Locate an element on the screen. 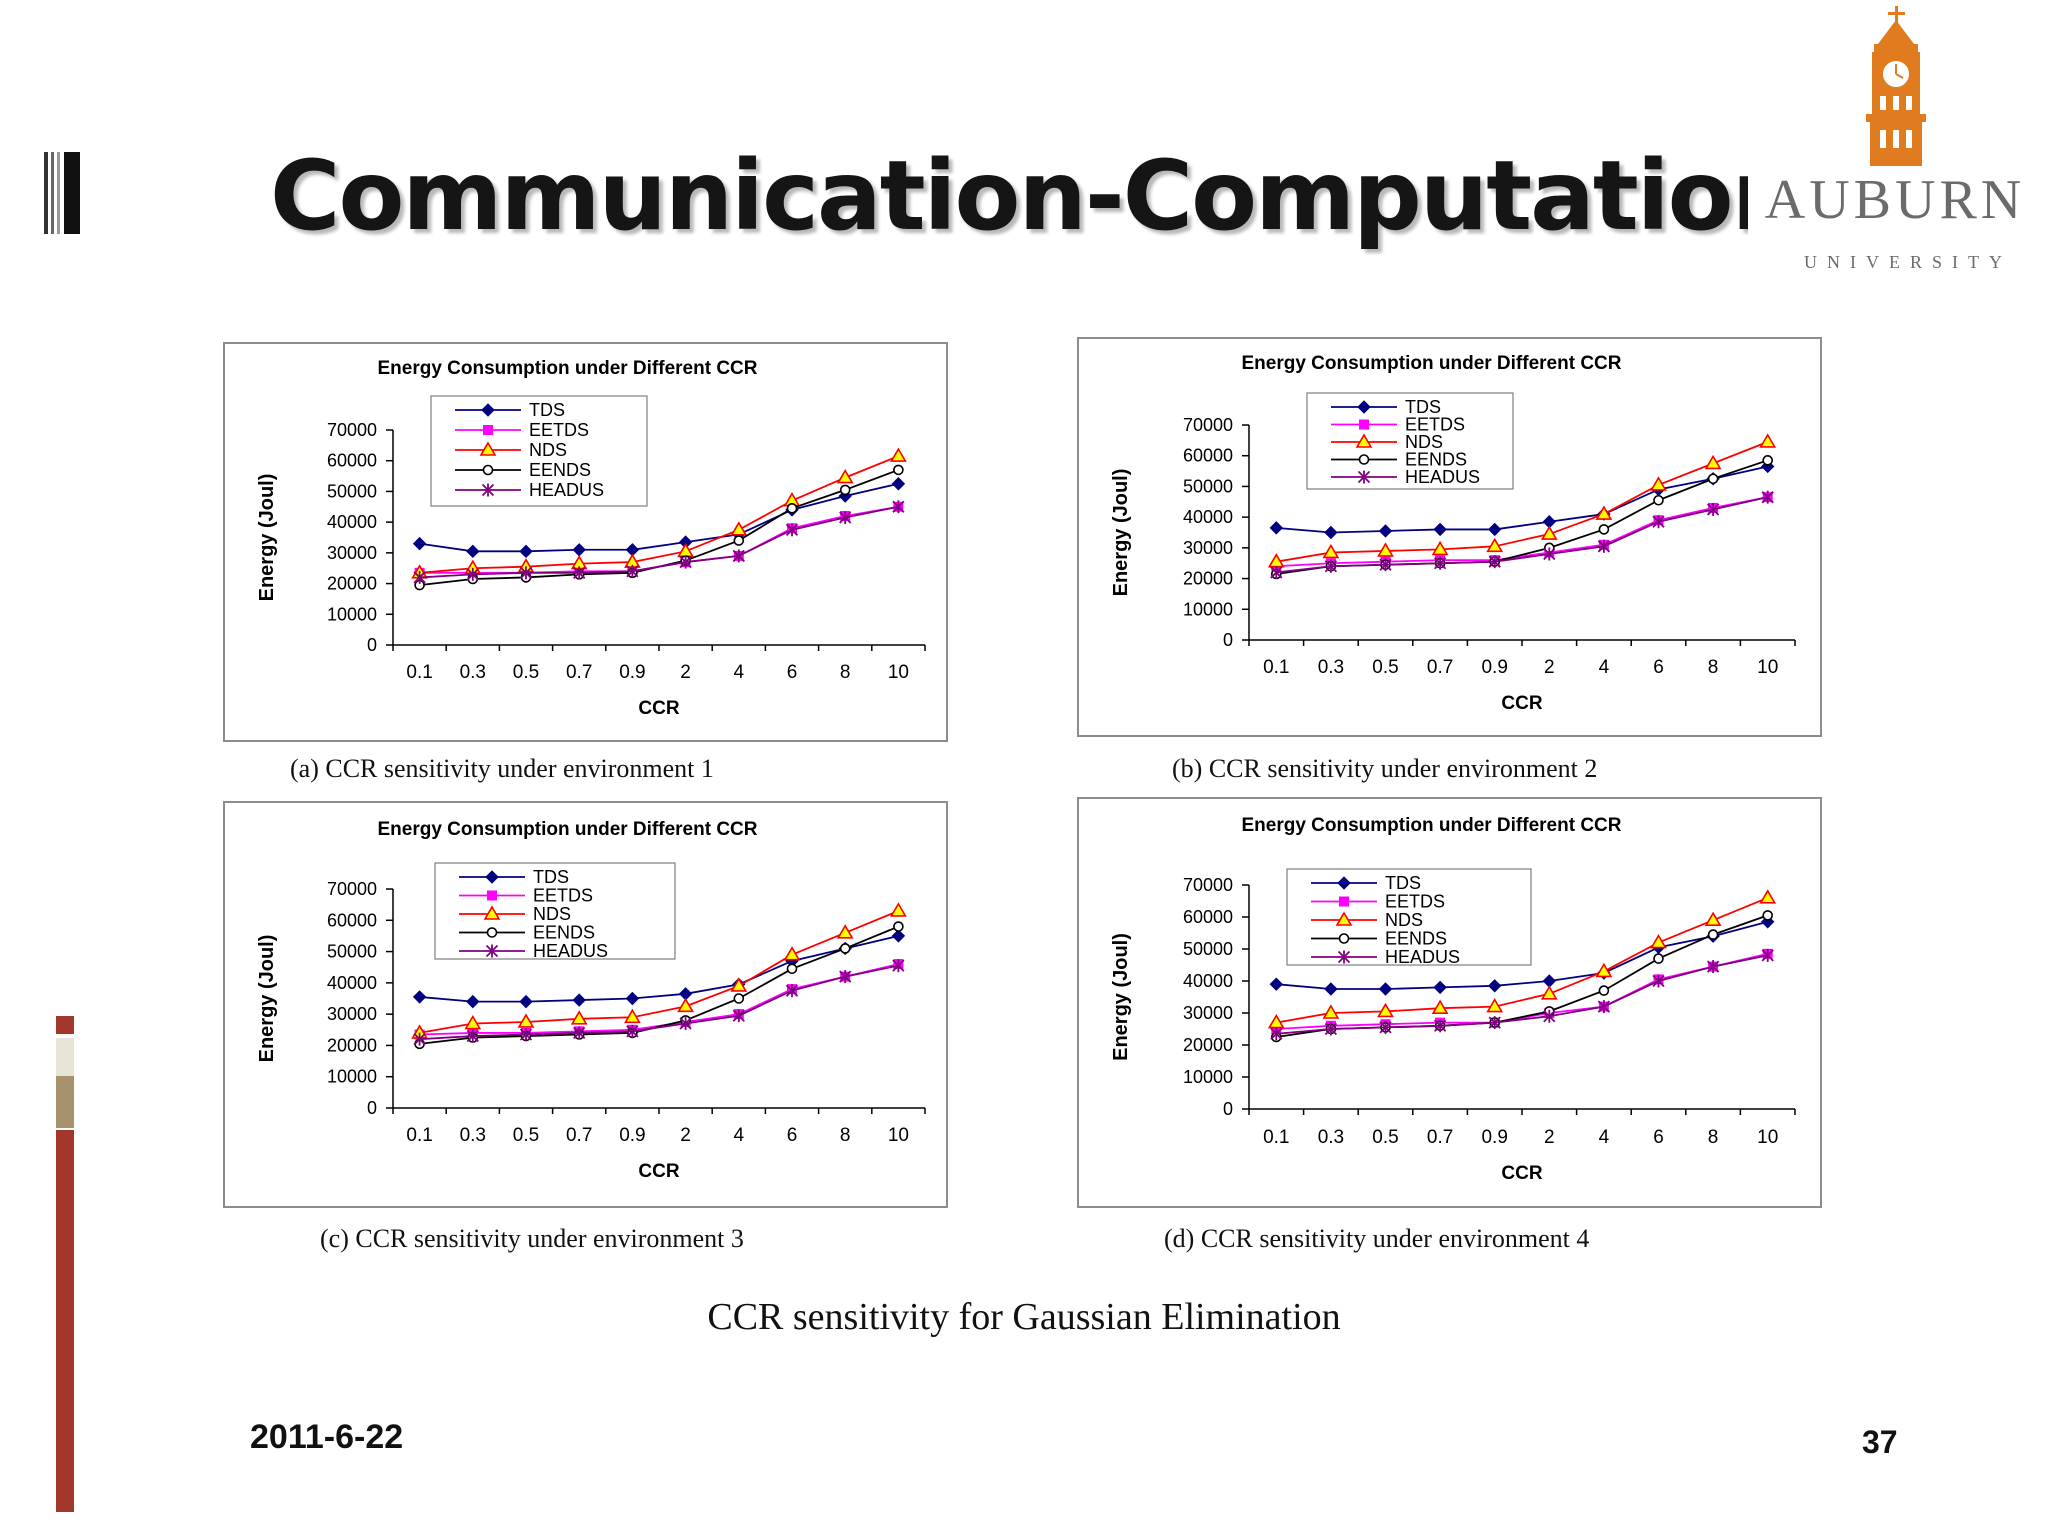 This screenshot has width=2048, height=1536. chart-a-point-eends is located at coordinates (739, 540).